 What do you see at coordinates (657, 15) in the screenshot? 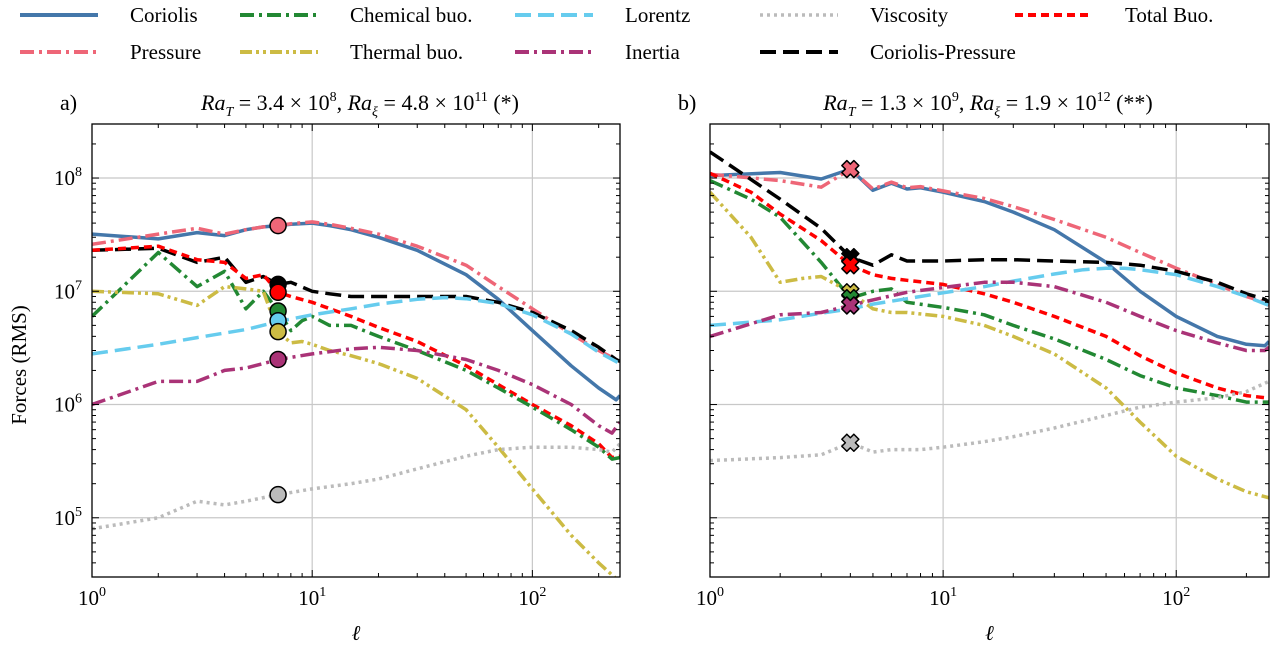
I see `legend-label-lorentz: Lorentz` at bounding box center [657, 15].